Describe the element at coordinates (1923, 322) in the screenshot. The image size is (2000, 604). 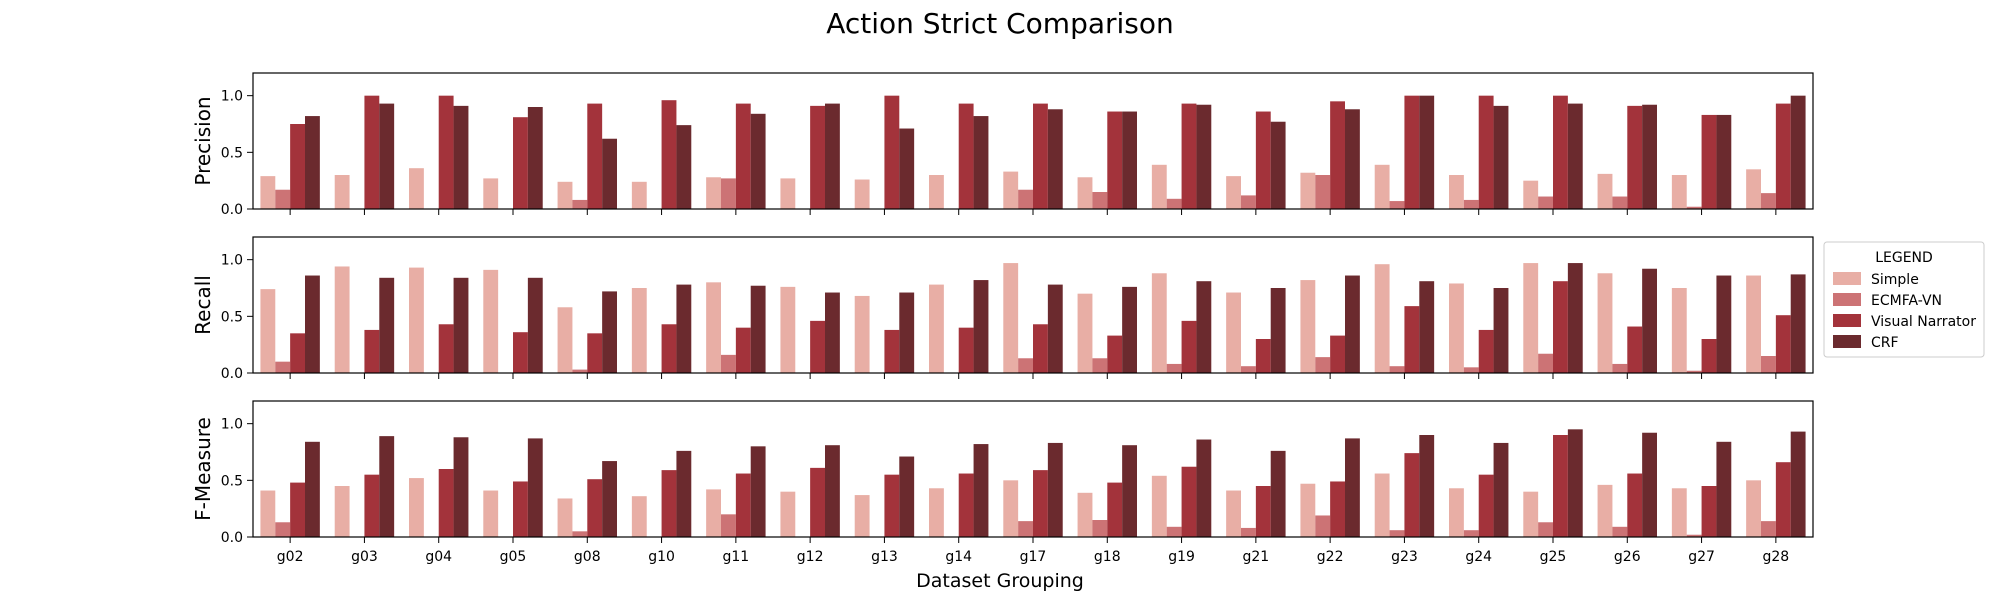
I see `legend-entry: Visual Narrator` at that location.